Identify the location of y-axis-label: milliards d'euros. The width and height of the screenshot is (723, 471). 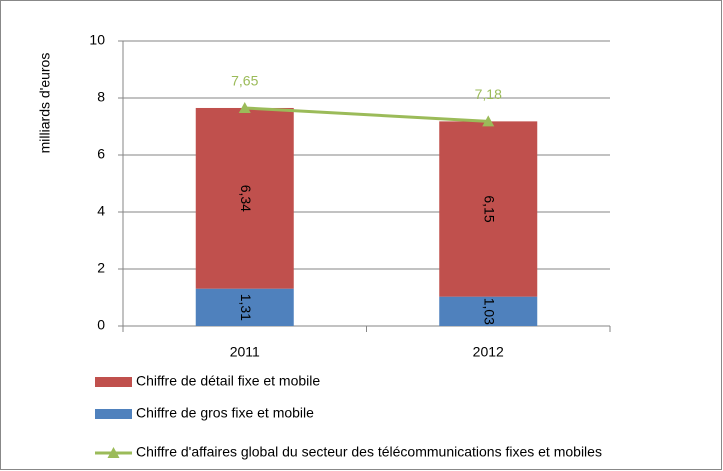
(45, 103).